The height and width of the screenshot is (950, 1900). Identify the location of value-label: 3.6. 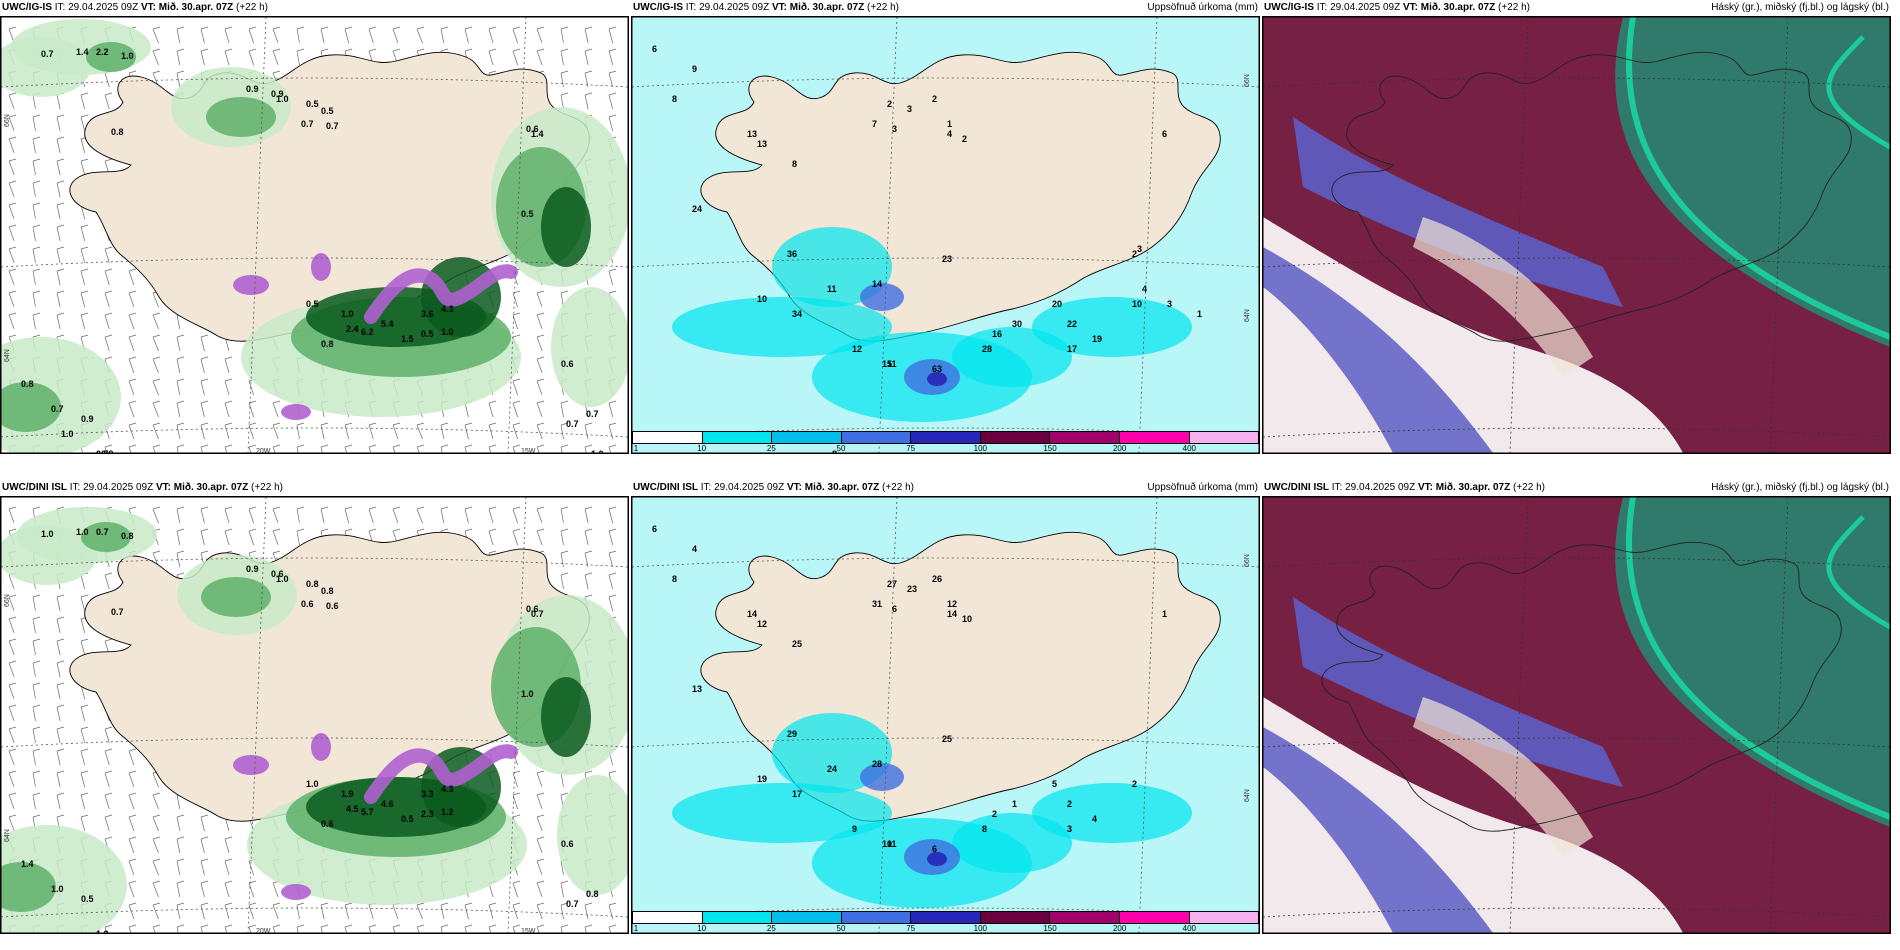
(427, 314).